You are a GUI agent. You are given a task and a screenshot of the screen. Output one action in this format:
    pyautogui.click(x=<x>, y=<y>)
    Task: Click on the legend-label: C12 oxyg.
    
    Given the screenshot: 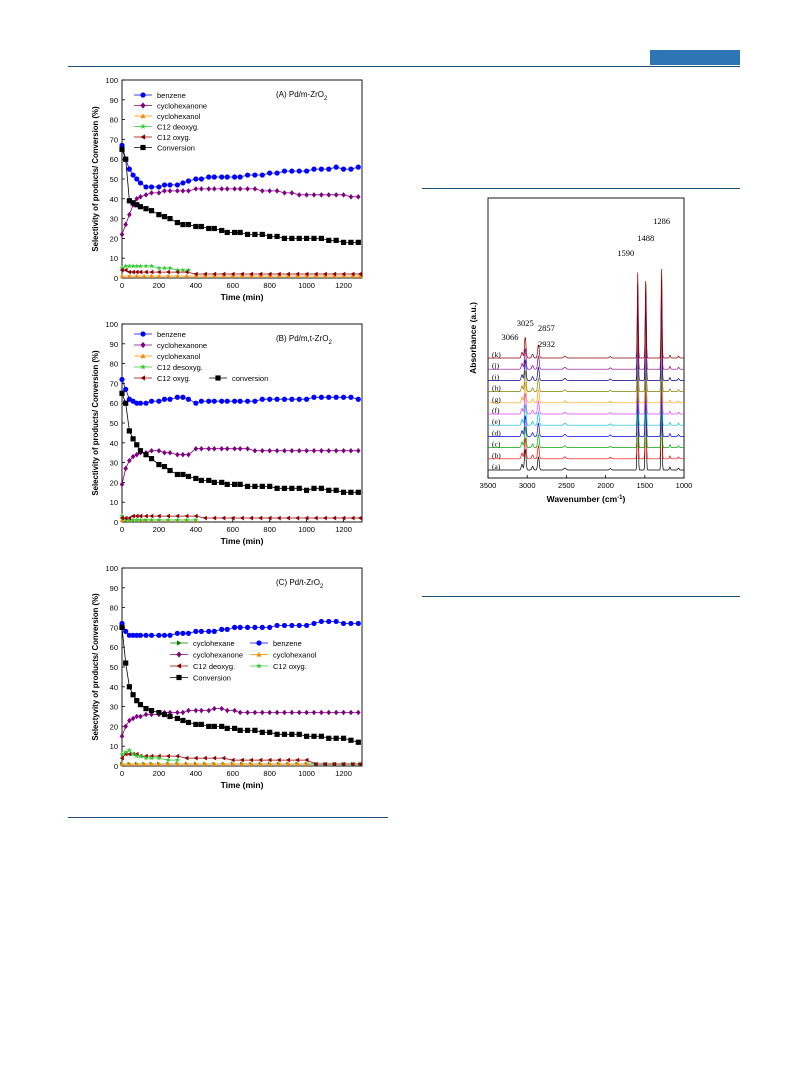 What is the action you would take?
    pyautogui.click(x=290, y=666)
    